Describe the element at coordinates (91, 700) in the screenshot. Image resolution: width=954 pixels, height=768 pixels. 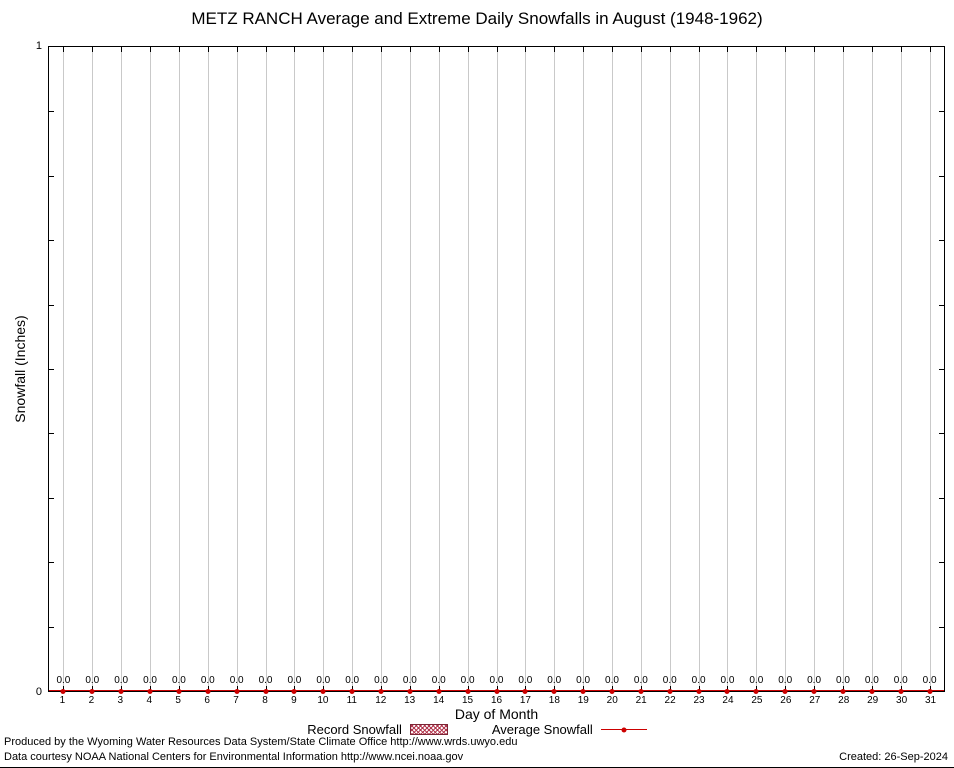
I see `day-tick-label: 2` at that location.